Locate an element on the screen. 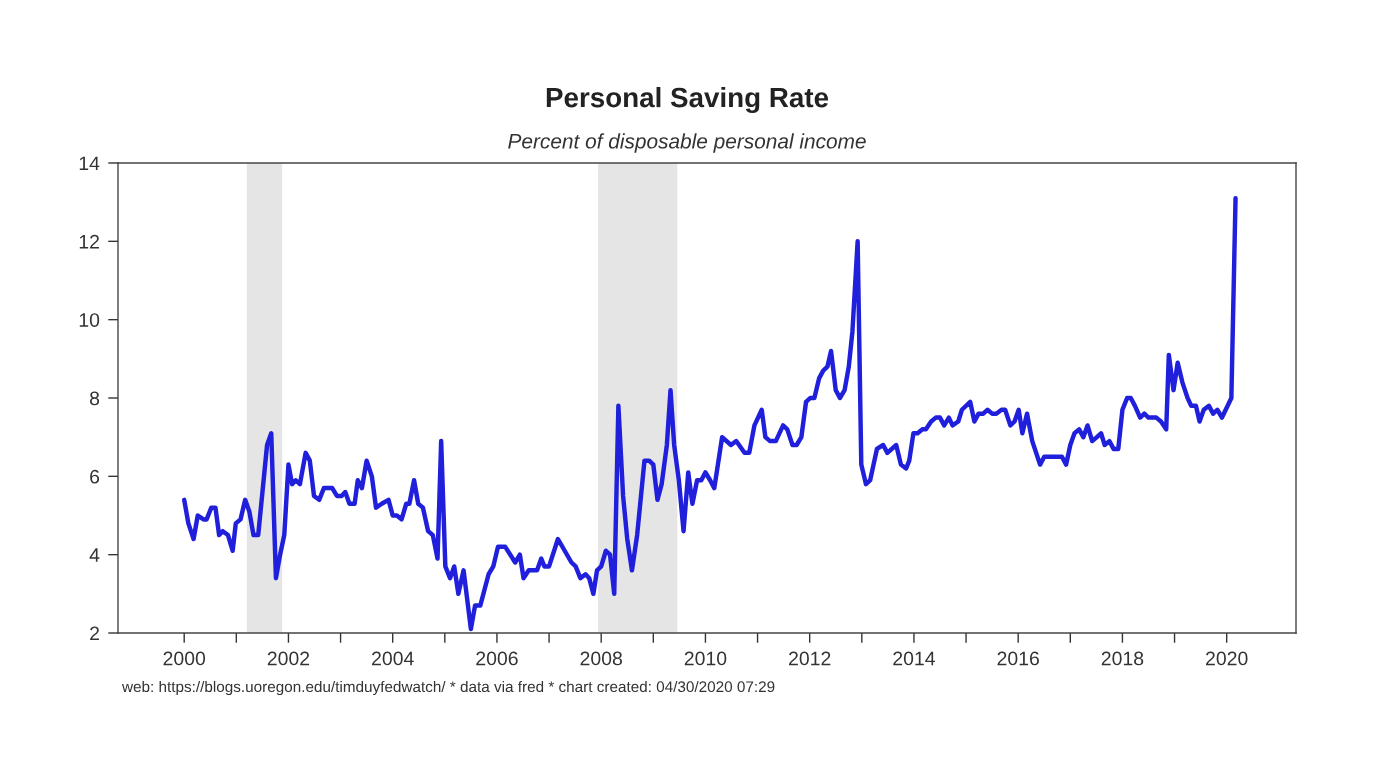 This screenshot has width=1374, height=778. x-tick-label: 2004 is located at coordinates (393, 658).